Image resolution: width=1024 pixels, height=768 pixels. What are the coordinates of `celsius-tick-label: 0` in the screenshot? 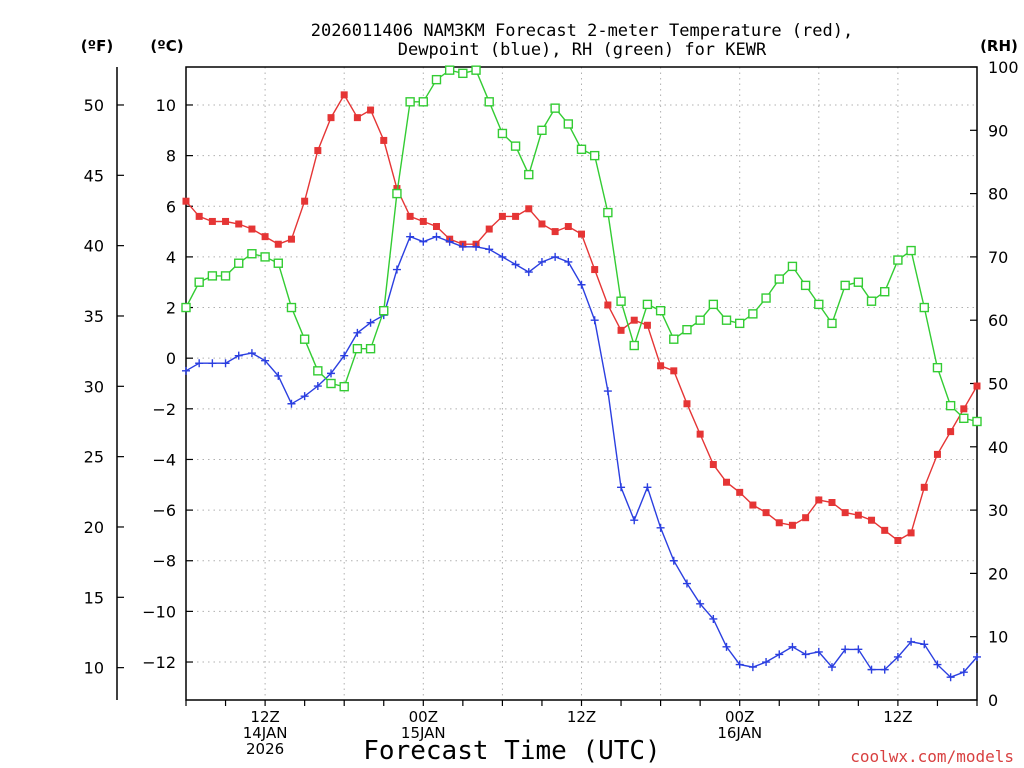 It's located at (171, 358).